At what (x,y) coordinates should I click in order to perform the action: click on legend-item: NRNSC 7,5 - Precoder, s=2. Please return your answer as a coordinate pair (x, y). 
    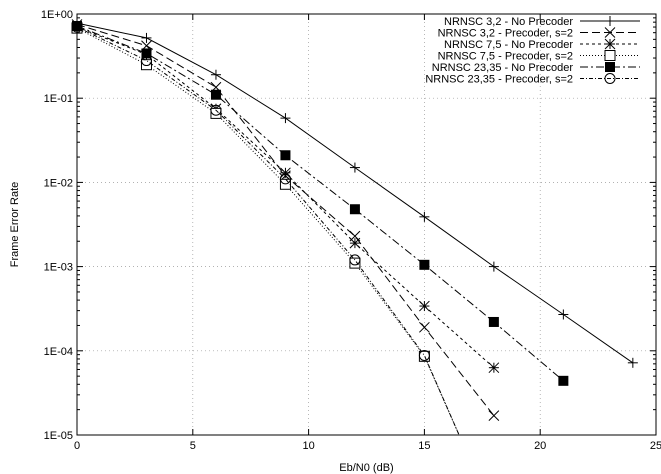
    Looking at the image, I should click on (539, 56).